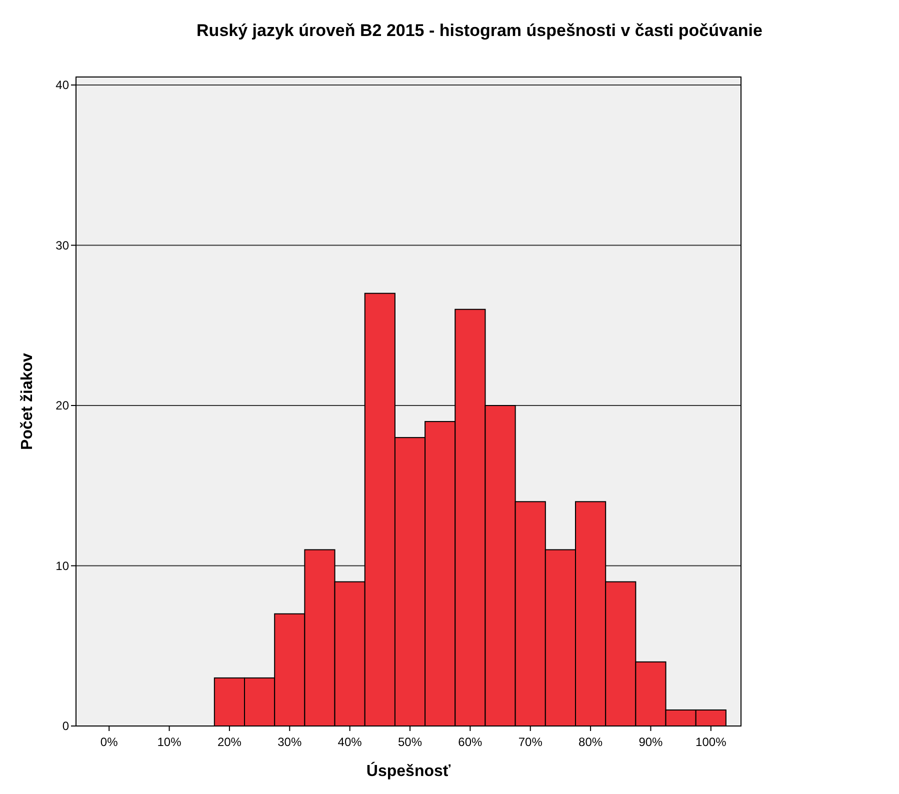 The height and width of the screenshot is (794, 899). I want to click on x-tick-label: 10%, so click(169, 742).